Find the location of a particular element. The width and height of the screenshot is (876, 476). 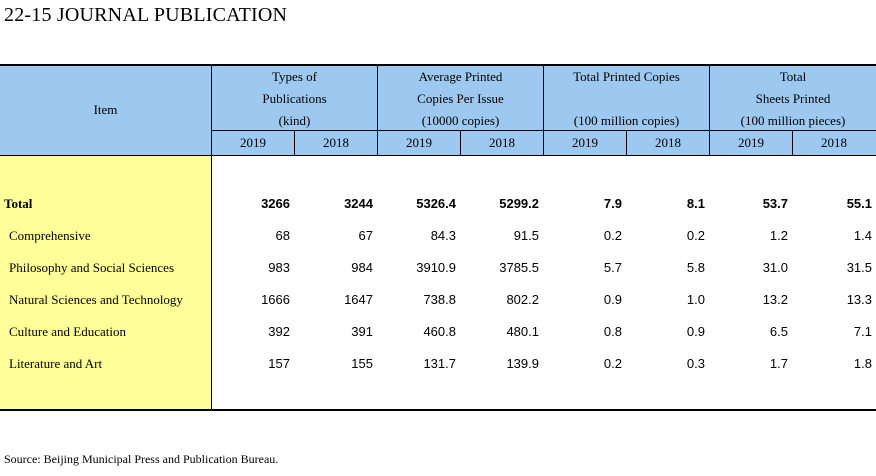

table-cell: 3244 is located at coordinates (358, 203).